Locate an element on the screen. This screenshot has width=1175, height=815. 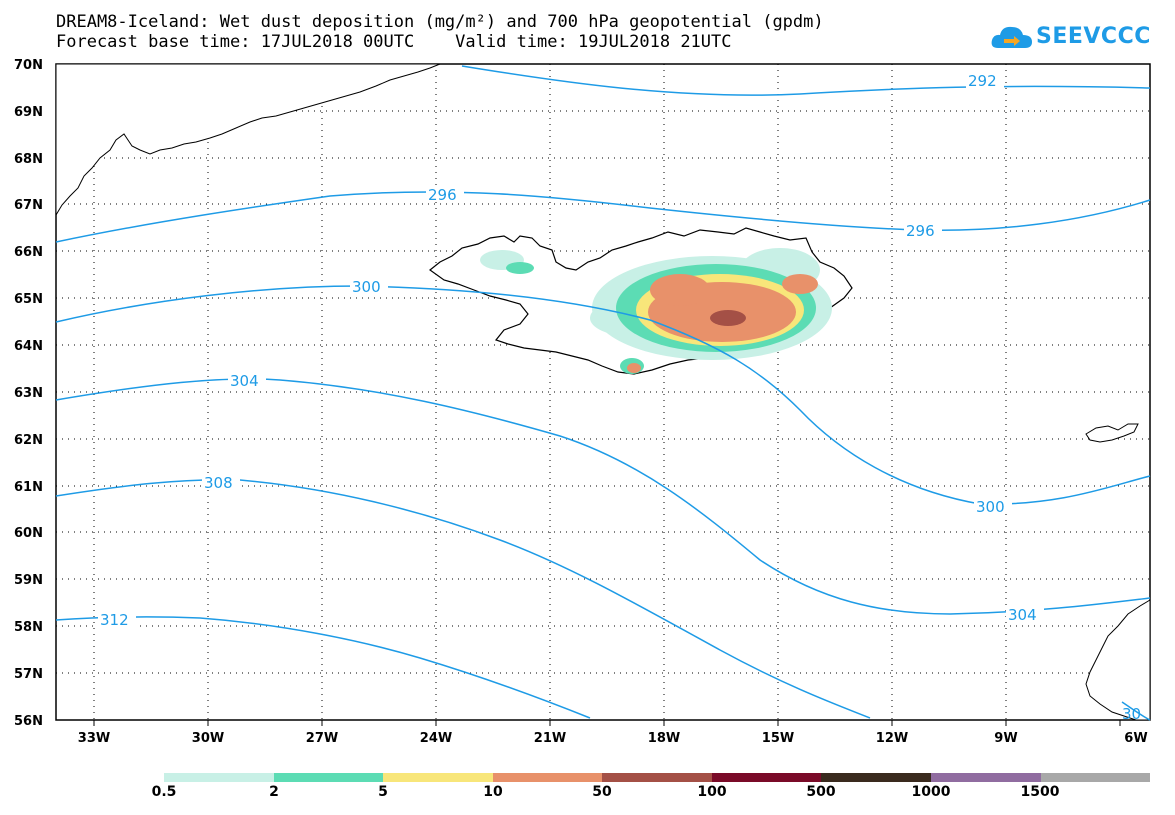
greenland-coast is located at coordinates (248, 140).